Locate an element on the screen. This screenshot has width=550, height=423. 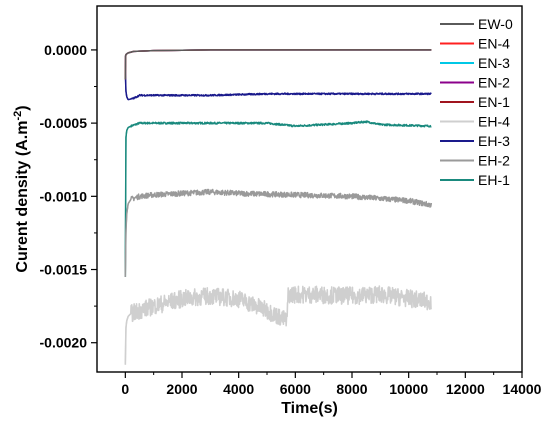
y-tick-label: -0.0020 is located at coordinates (64, 343).